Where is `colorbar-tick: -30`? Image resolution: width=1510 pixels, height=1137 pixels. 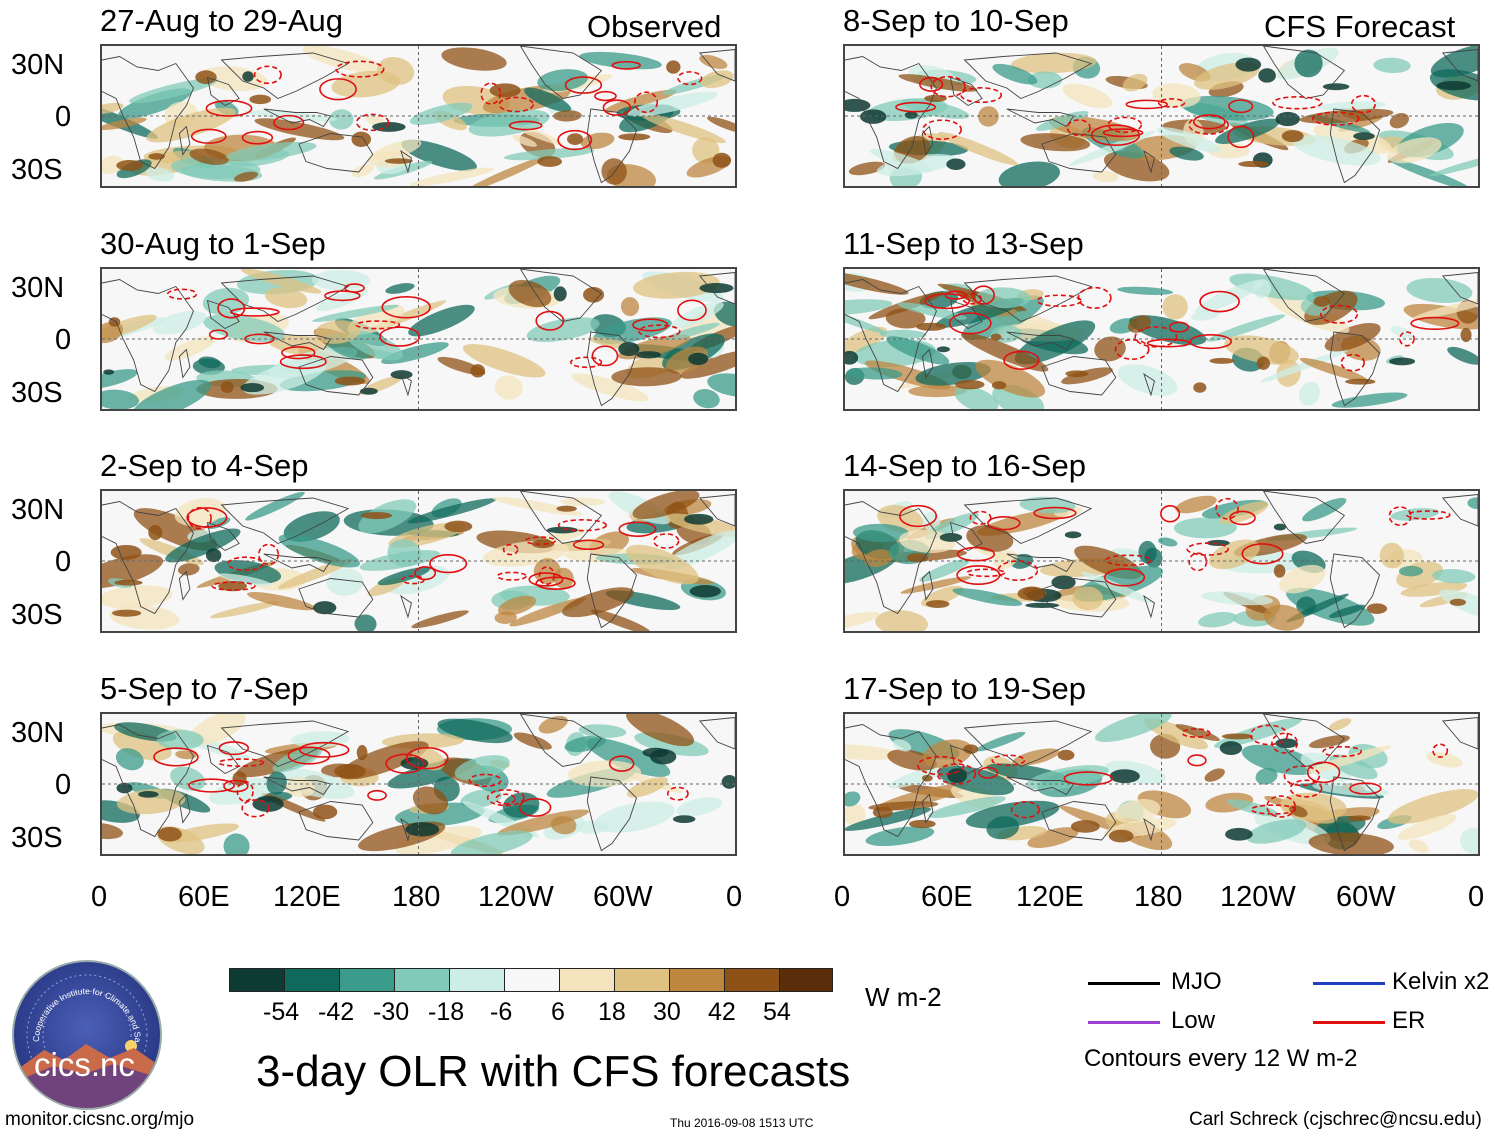
colorbar-tick: -30 is located at coordinates (391, 1012).